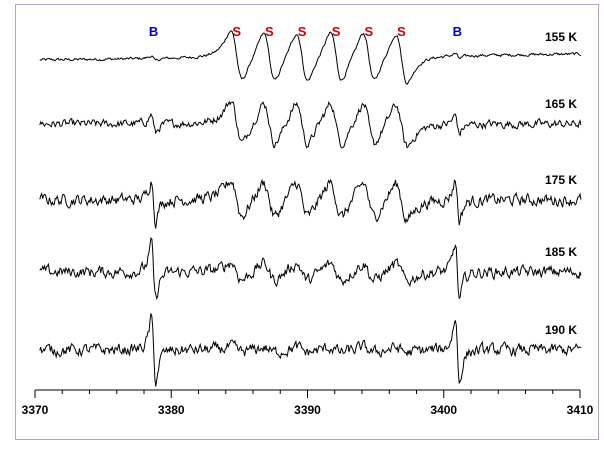 The image size is (604, 449). Describe the element at coordinates (35, 410) in the screenshot. I see `x-tick-label-0: 3370` at that location.